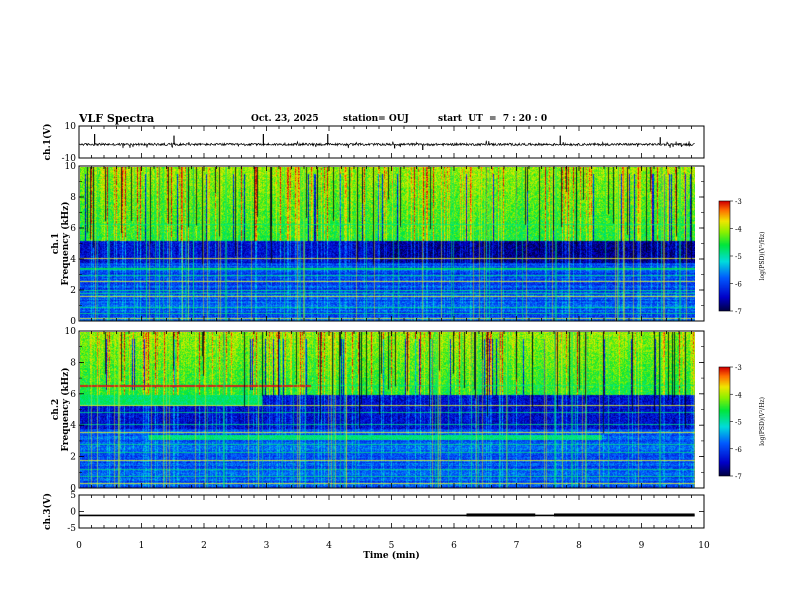 The image size is (792, 612). Describe the element at coordinates (71, 529) in the screenshot. I see `ytick-label-4-3: -5` at that location.